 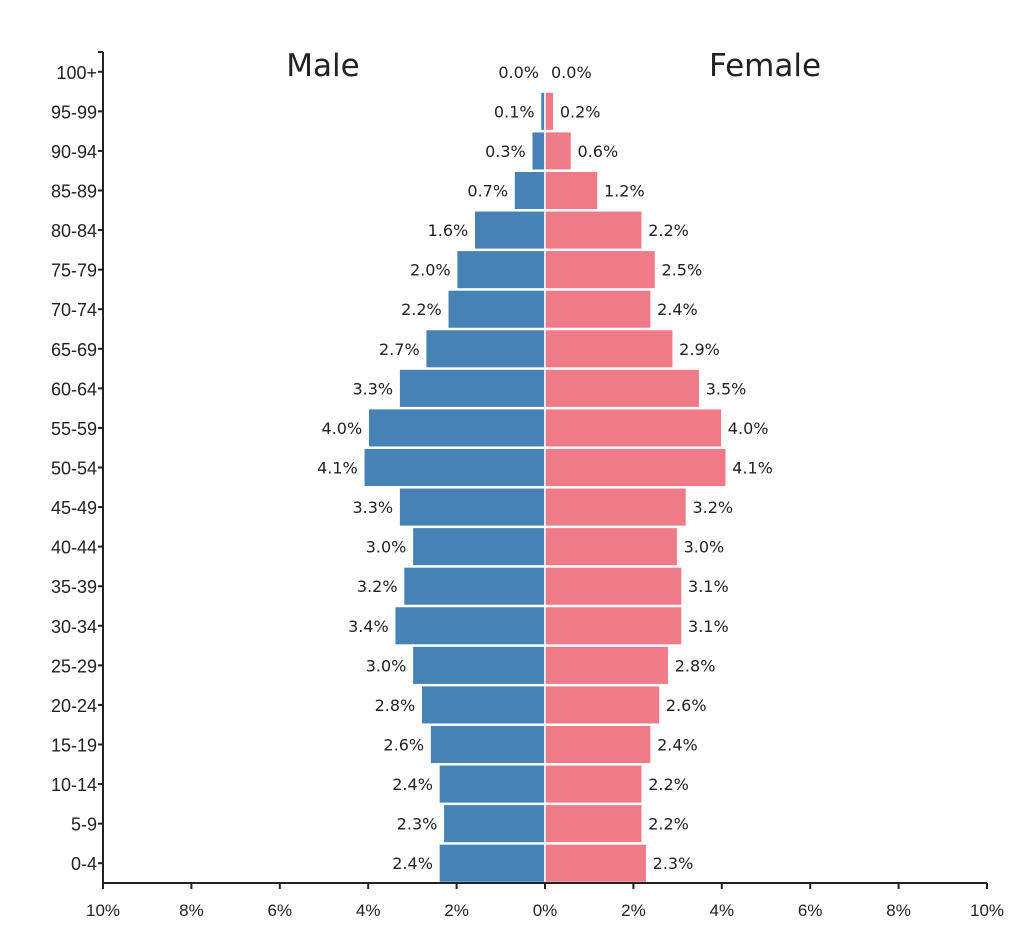 What do you see at coordinates (399, 349) in the screenshot?
I see `male-value-label-65-69: 2.7%` at bounding box center [399, 349].